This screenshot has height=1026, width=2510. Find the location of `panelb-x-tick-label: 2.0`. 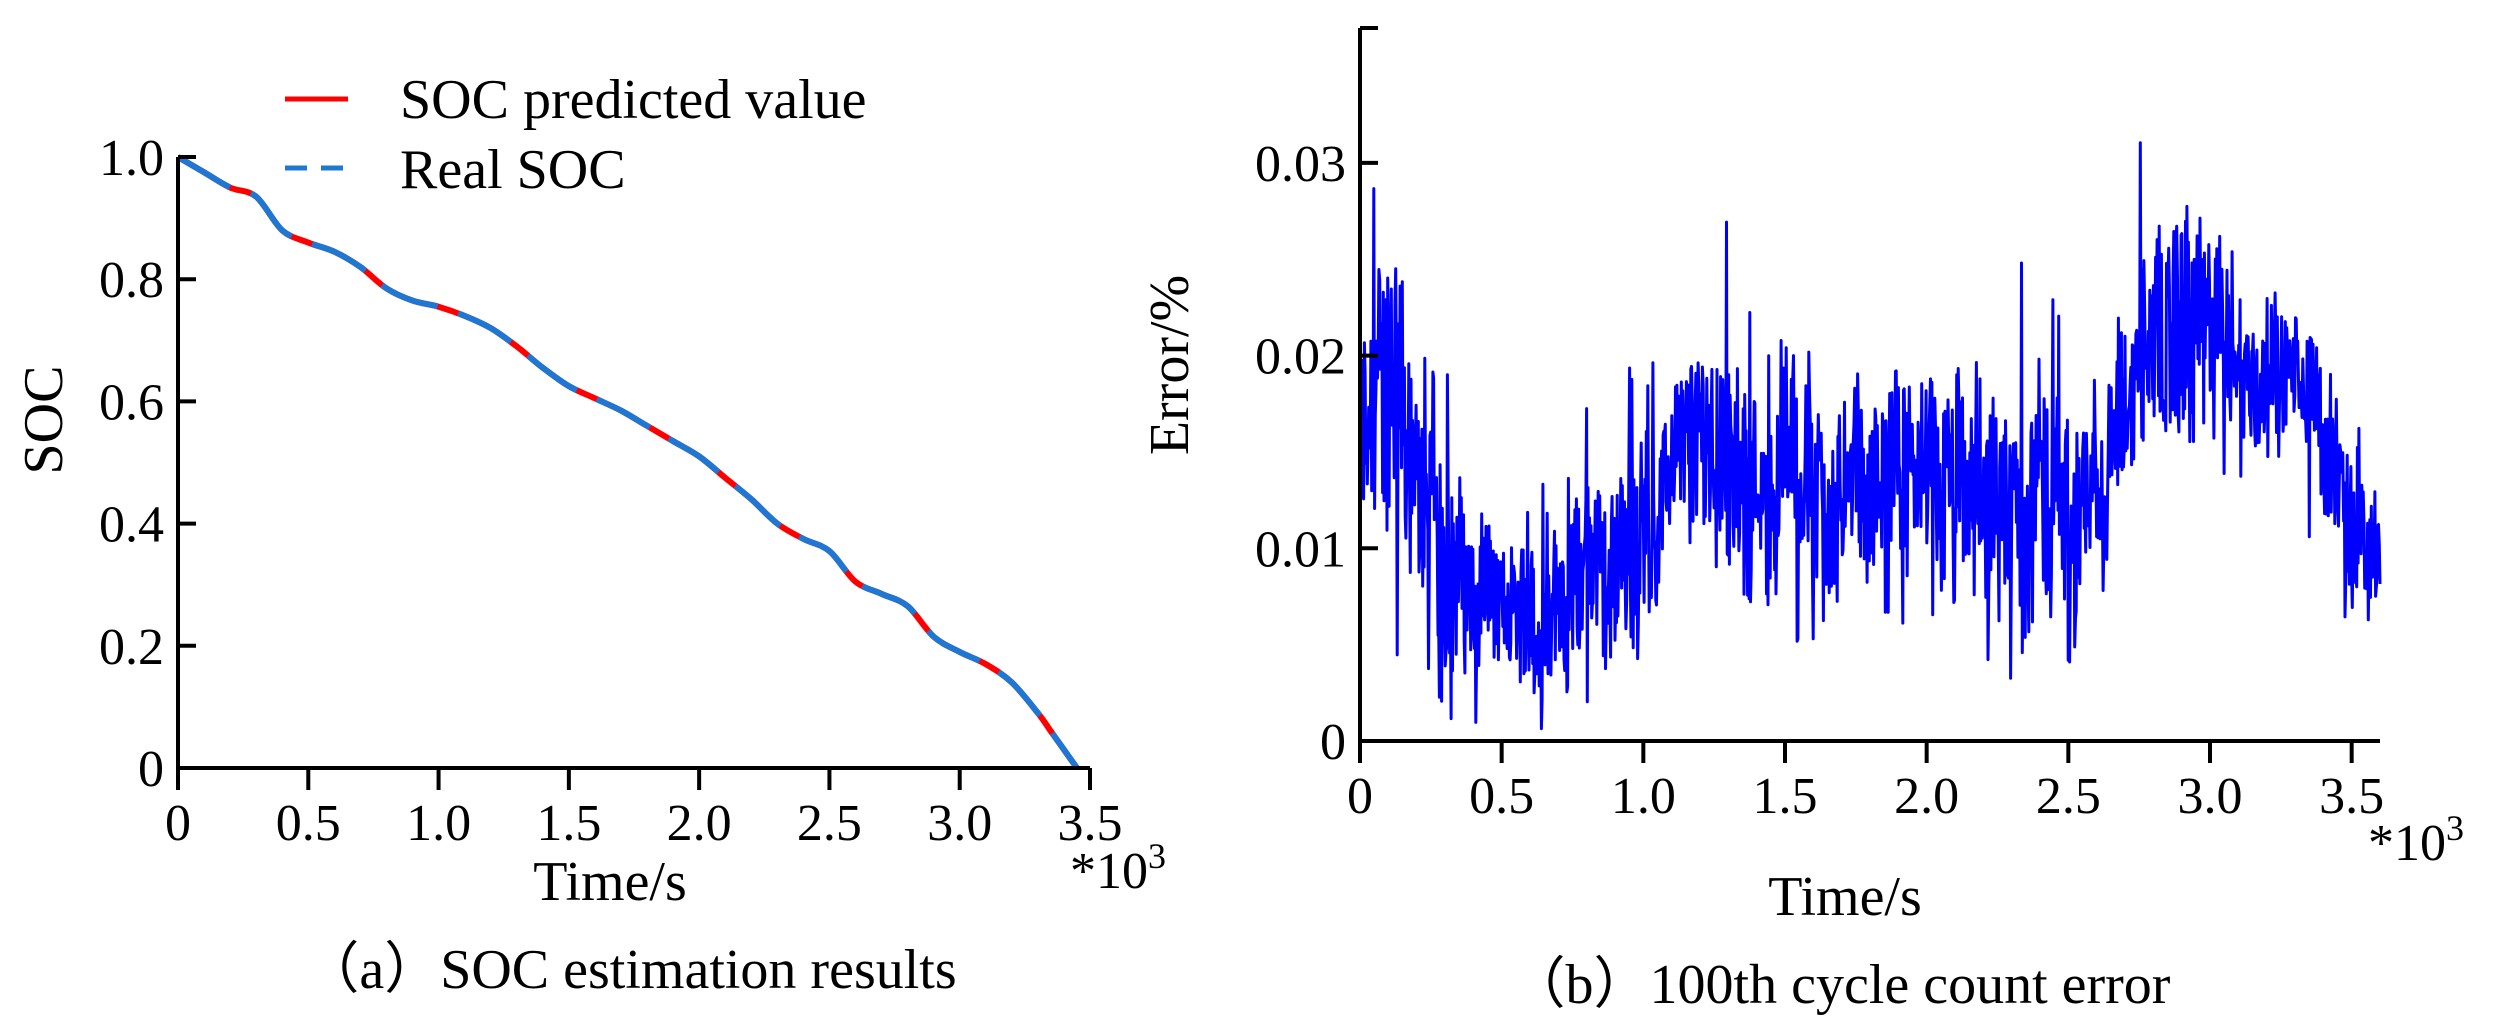

panelb-x-tick-label: 2.0 is located at coordinates (1926, 796).